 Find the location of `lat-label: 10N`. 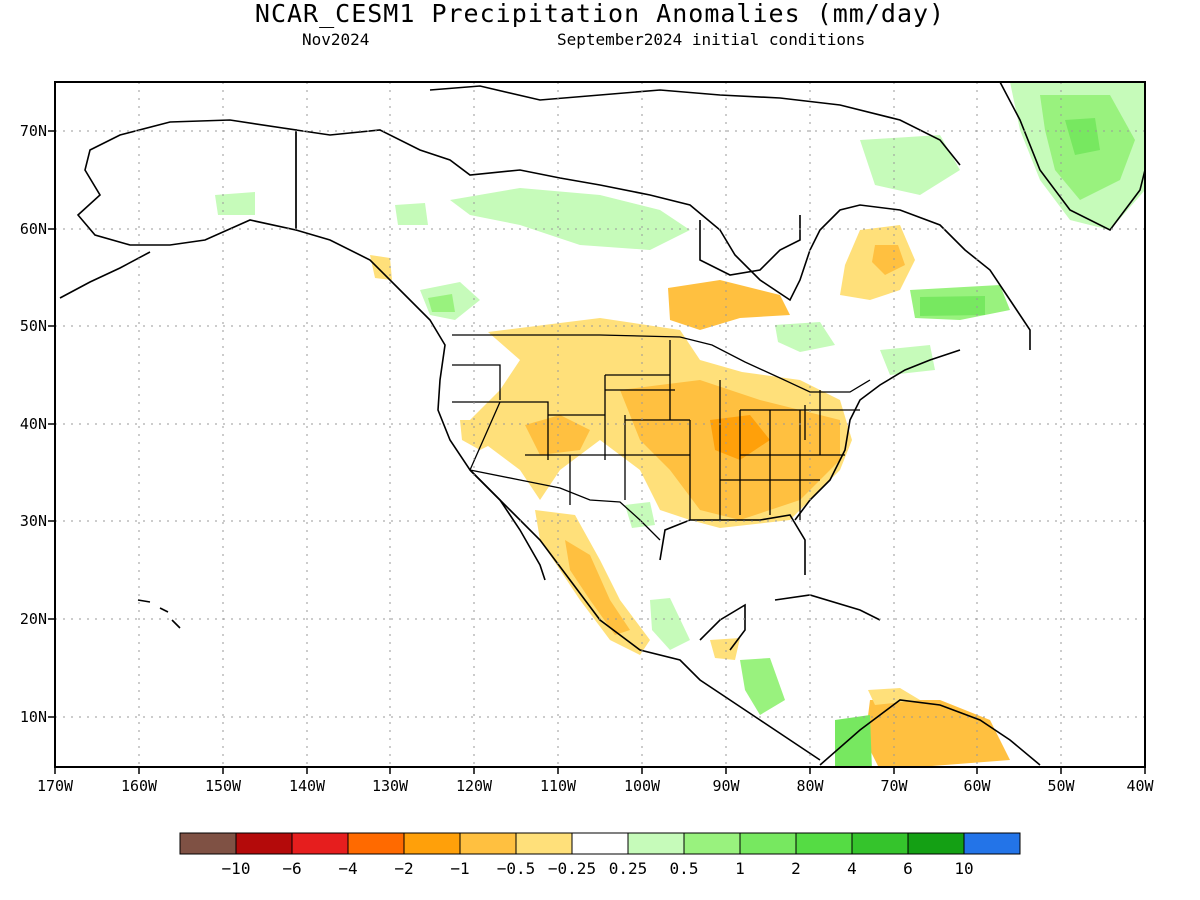

lat-label: 10N is located at coordinates (33, 717).